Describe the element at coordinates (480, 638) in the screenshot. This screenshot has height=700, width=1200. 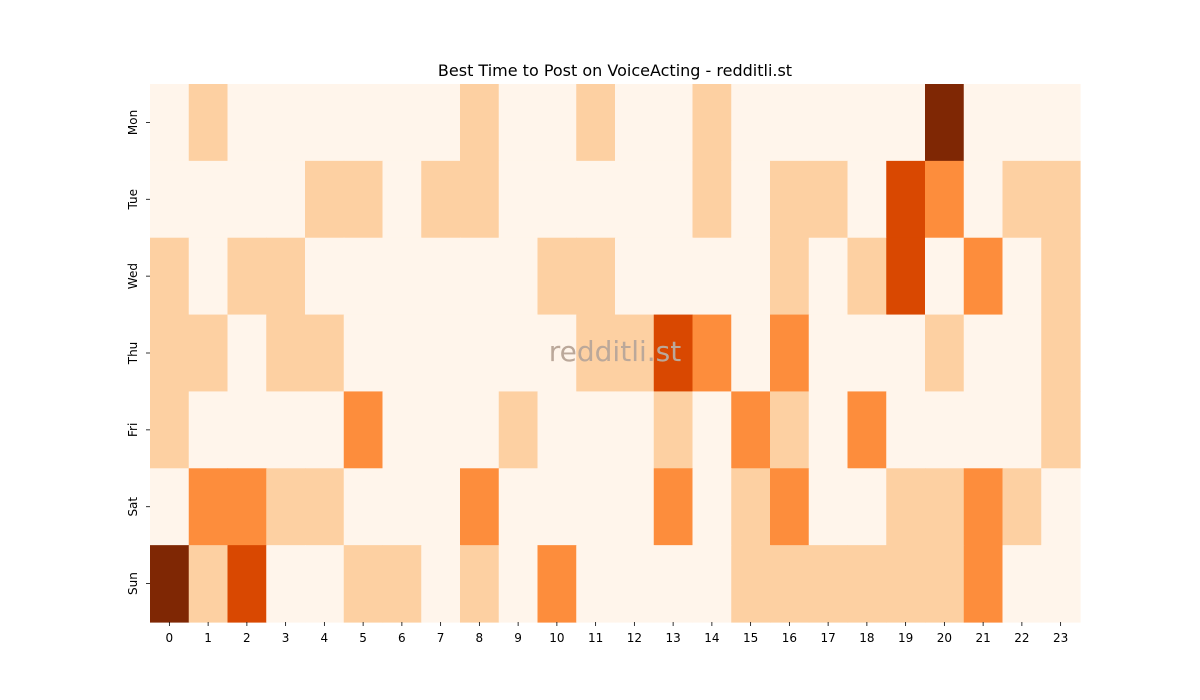
I see `x-tick-label: 8` at that location.